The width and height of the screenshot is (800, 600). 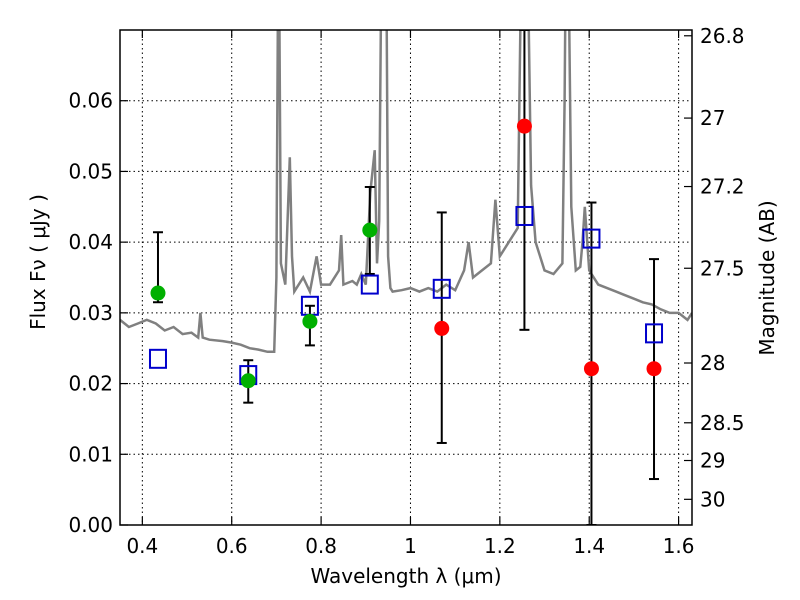 What do you see at coordinates (90, 242) in the screenshot?
I see `y-tick-label: 0.04` at bounding box center [90, 242].